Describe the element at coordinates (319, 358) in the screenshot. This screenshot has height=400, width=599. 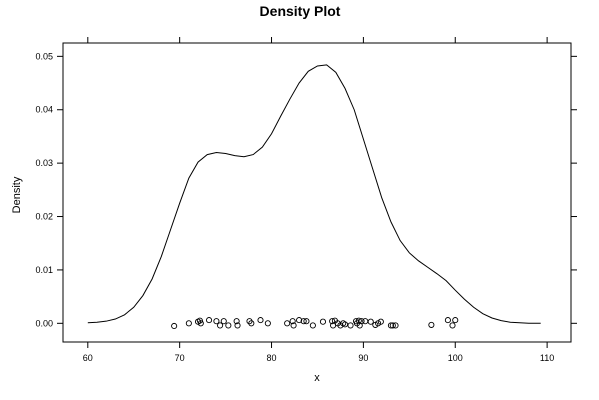
I see `x-tick-labels: 60 70 80 90 100 110` at that location.